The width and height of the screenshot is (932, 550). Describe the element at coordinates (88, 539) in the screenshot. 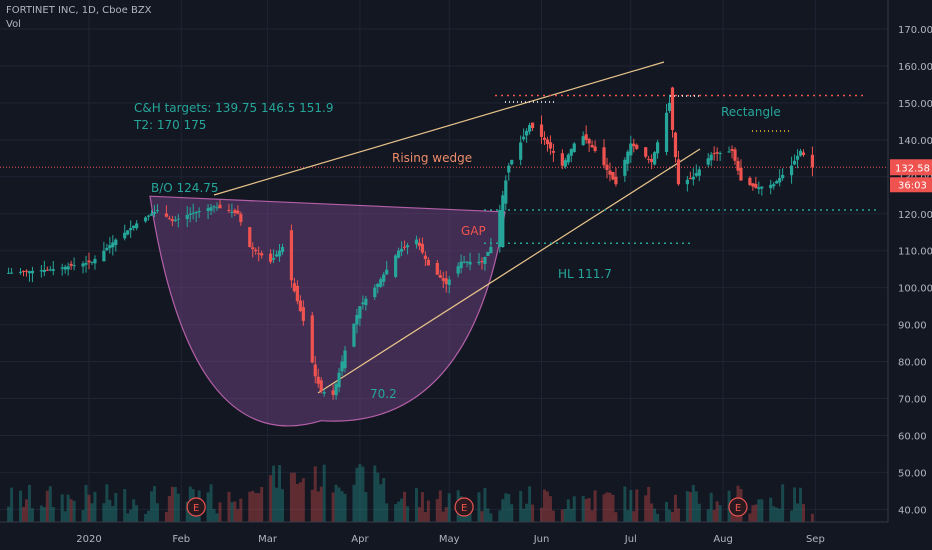

I see `time-tick-label: 2020` at that location.